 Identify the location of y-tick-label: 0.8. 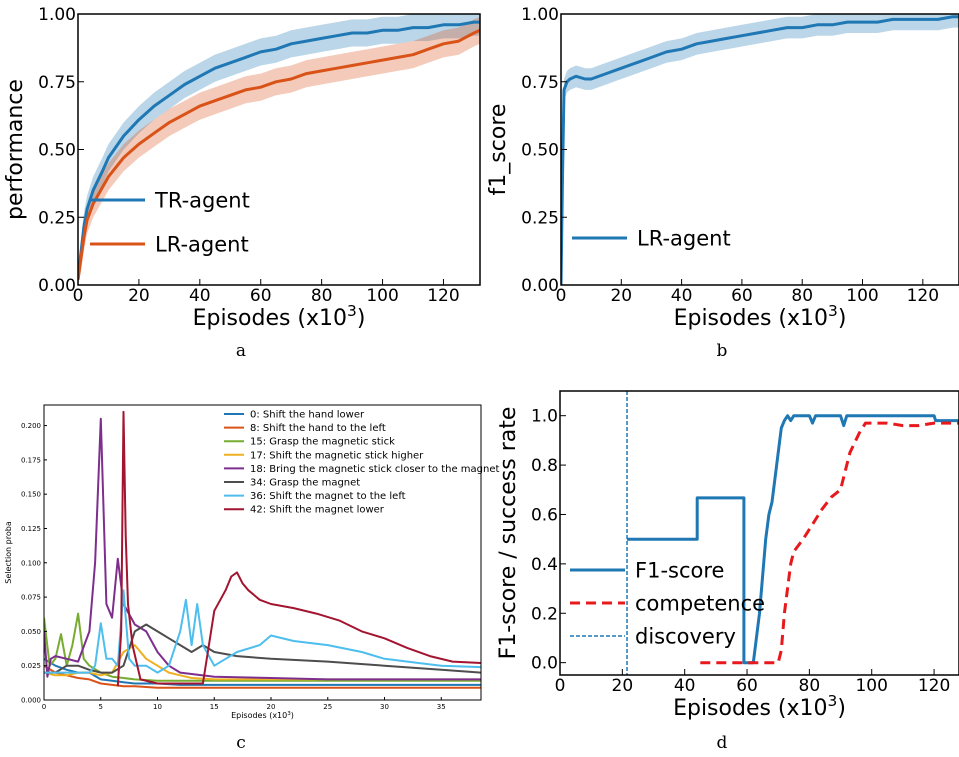
(544, 466).